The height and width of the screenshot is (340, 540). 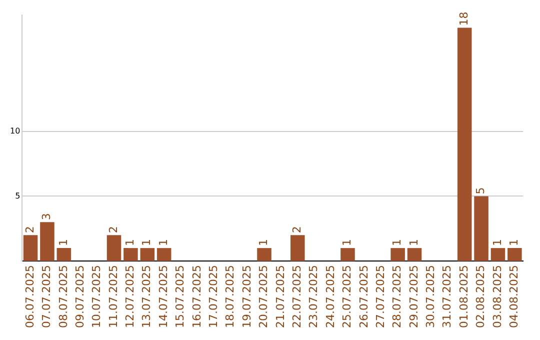 I want to click on x-tick-label: 24.07.2025, so click(x=330, y=296).